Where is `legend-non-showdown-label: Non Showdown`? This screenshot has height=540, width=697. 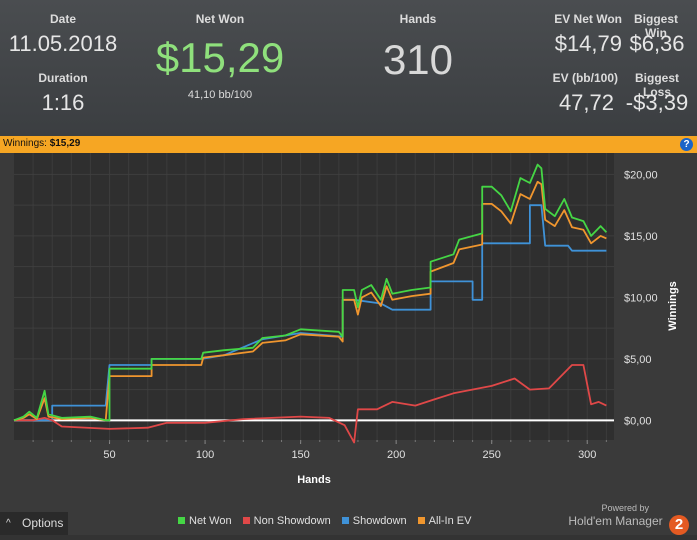 legend-non-showdown-label: Non Showdown is located at coordinates (292, 521).